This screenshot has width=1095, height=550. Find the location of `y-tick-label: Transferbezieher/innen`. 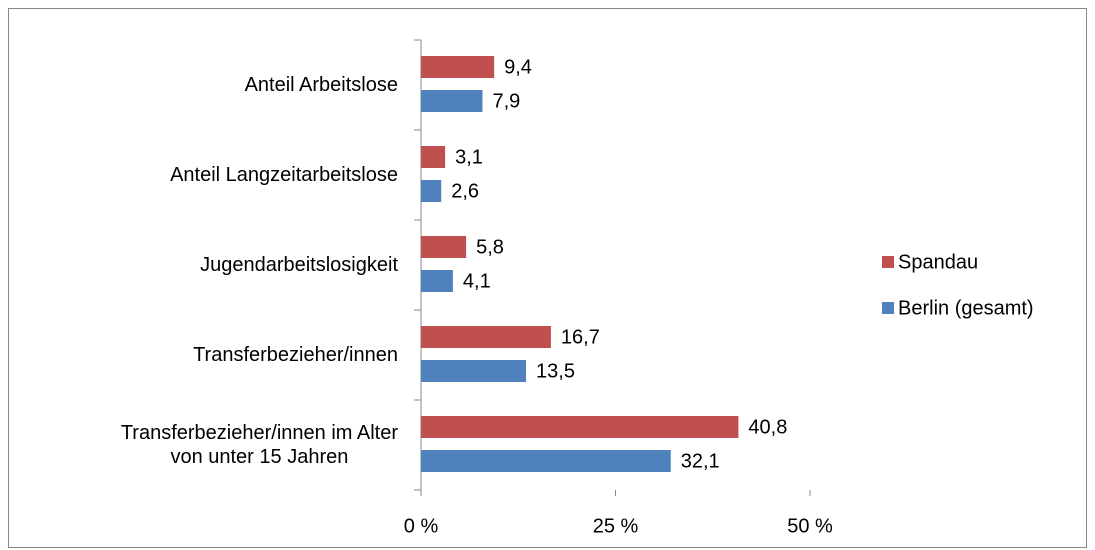

y-tick-label: Transferbezieher/innen is located at coordinates (204, 355).